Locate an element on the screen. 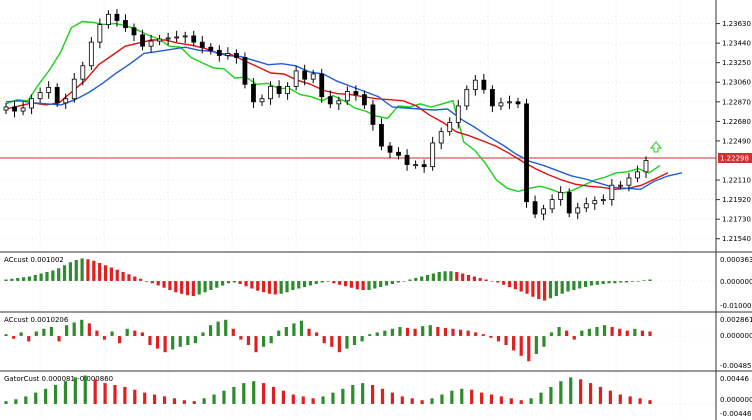 This screenshot has width=752, height=420. price-tick-label: 1.23060 is located at coordinates (736, 83).